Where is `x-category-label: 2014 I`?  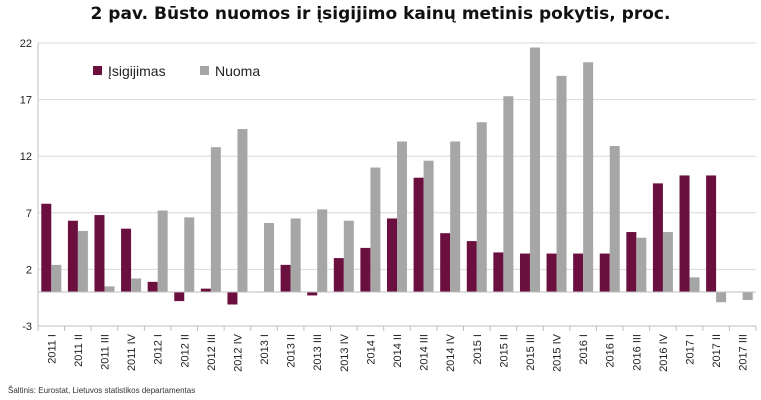 x-category-label: 2014 I is located at coordinates (371, 349).